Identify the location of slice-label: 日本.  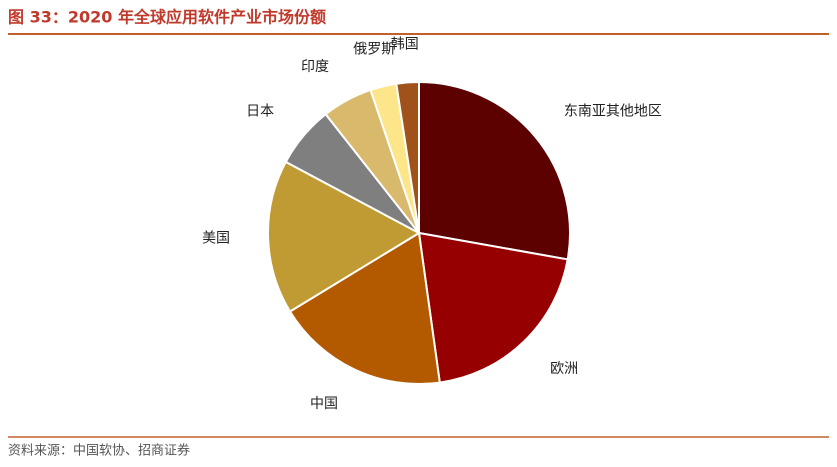
(260, 112).